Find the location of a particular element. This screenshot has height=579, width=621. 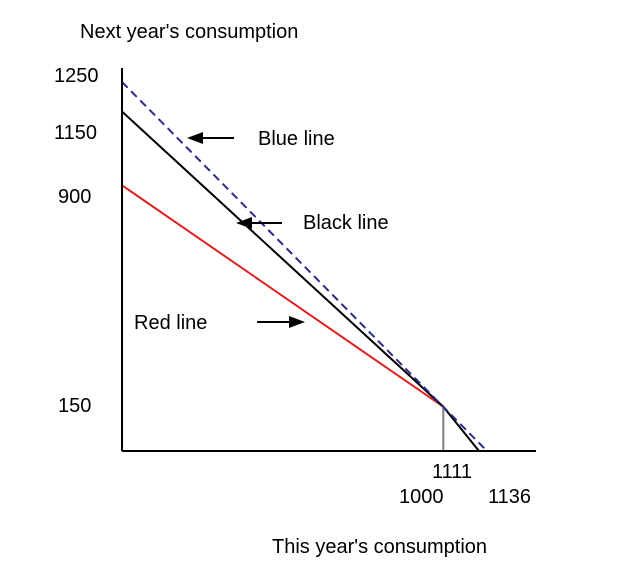

y-tick-label-1250: 1250 is located at coordinates (76, 76).